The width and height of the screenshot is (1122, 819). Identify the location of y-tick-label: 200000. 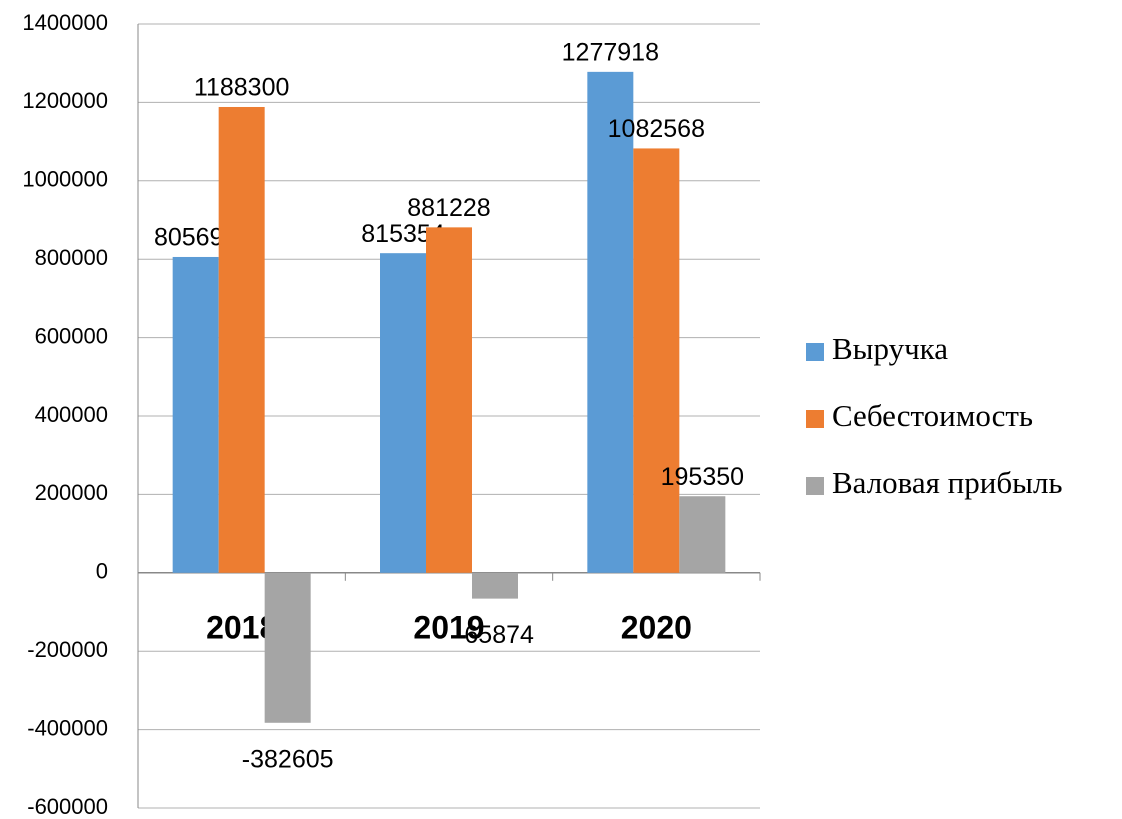
(71, 492).